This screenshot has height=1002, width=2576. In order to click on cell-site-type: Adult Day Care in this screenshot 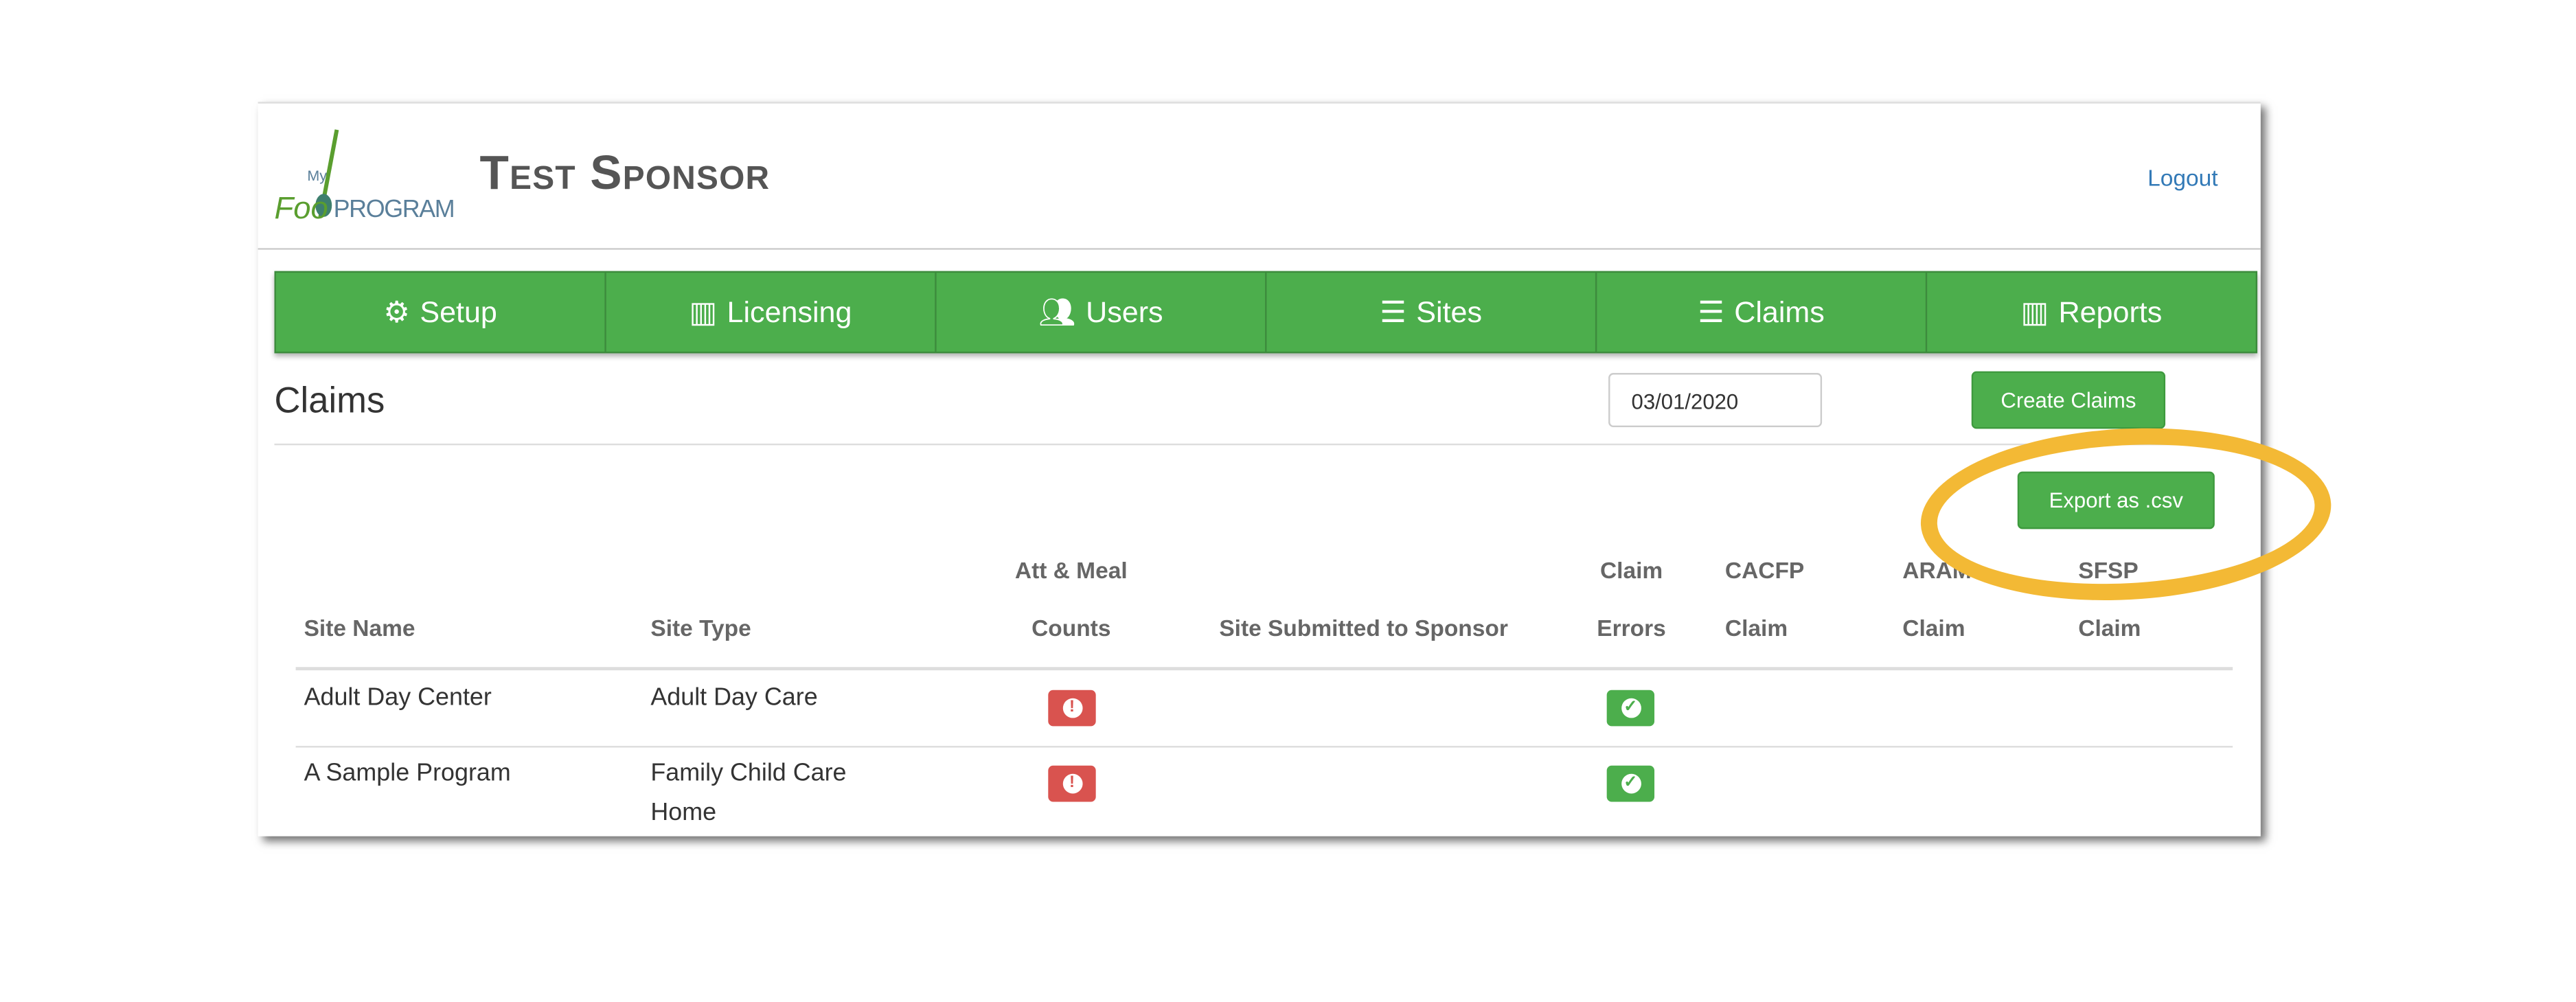, I will do `click(734, 697)`.